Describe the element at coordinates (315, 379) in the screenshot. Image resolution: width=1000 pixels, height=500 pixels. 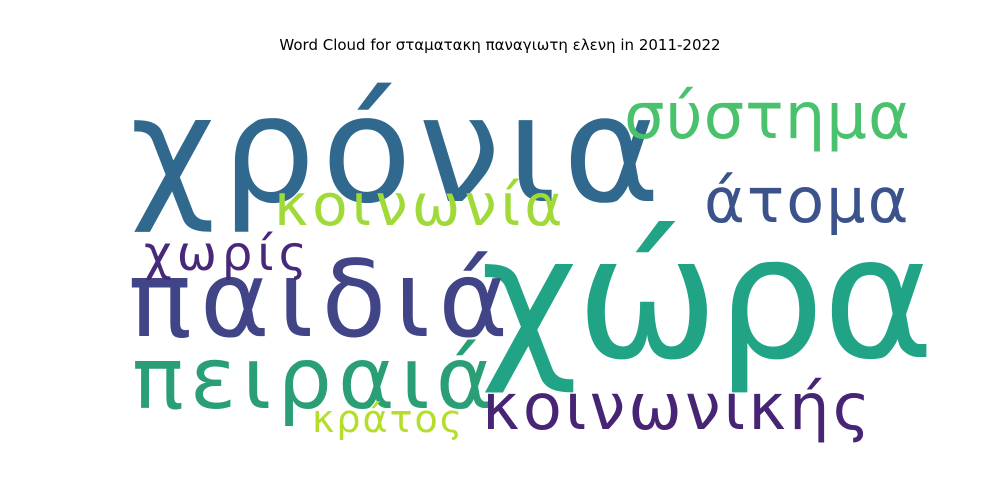
I see `word-peiraia: πειραιά` at that location.